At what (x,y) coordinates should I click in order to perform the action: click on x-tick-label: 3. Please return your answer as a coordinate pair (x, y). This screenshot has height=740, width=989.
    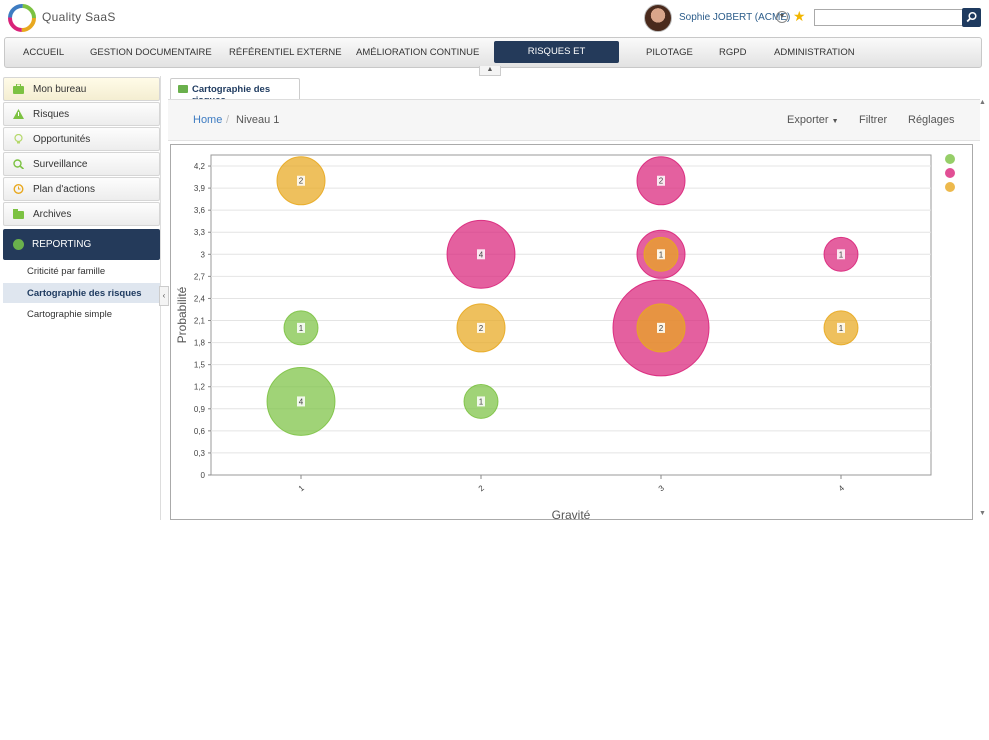
    Looking at the image, I should click on (662, 488).